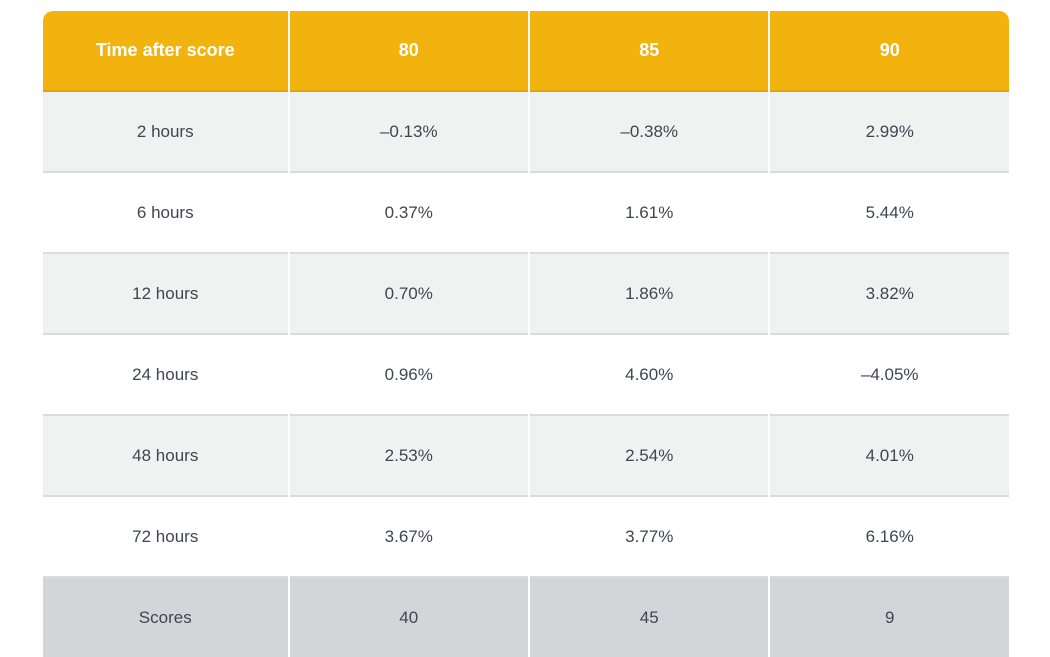 The height and width of the screenshot is (657, 1050). Describe the element at coordinates (889, 132) in the screenshot. I see `table-cell: 2.99%` at that location.